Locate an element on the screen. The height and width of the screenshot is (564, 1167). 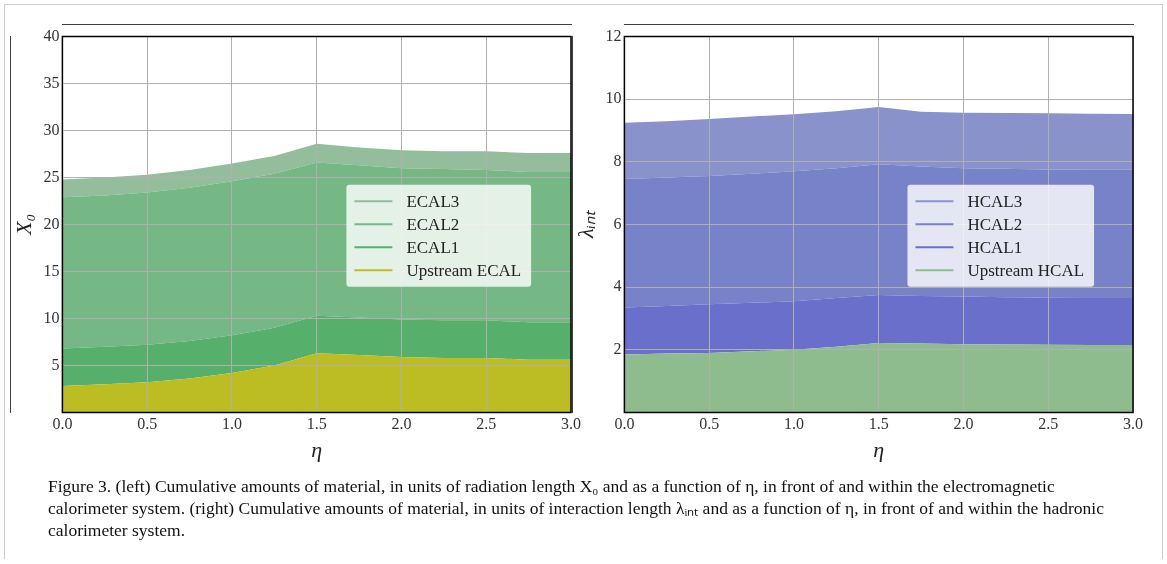
caption: Figure 3. (left) Cumulative amounts of material, in units of radiation length X₀ and as a function of η, in front of and within the electromagnetic calorimeter system. (right) Cumulative amounts of material, in units of interaction length λᵢₙₜ and as a function of η, in front of and within the hadronic calorimeter system. is located at coordinates (576, 508).